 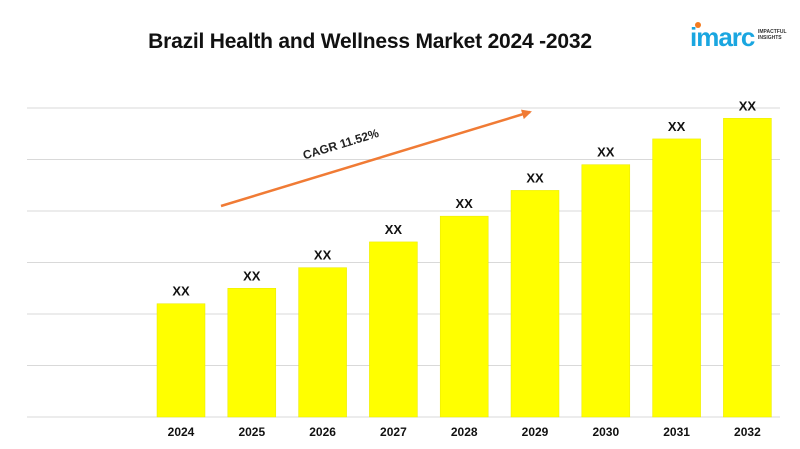 I want to click on cagr-annotation: CAGR 11.52%, so click(x=341, y=144).